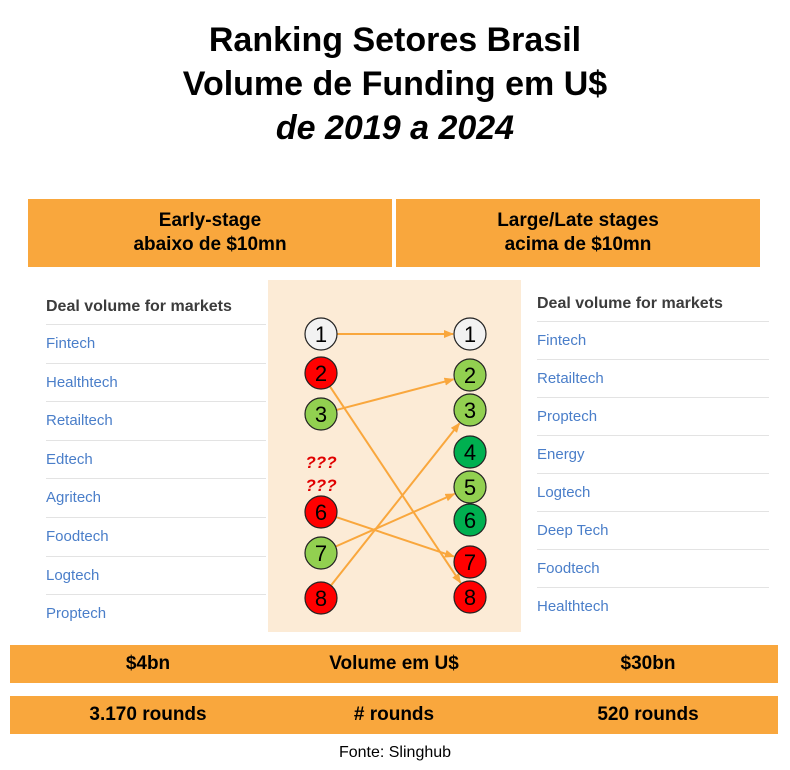 Image resolution: width=790 pixels, height=770 pixels. What do you see at coordinates (395, 84) in the screenshot?
I see `title-line-2: Volume de Funding em U$` at bounding box center [395, 84].